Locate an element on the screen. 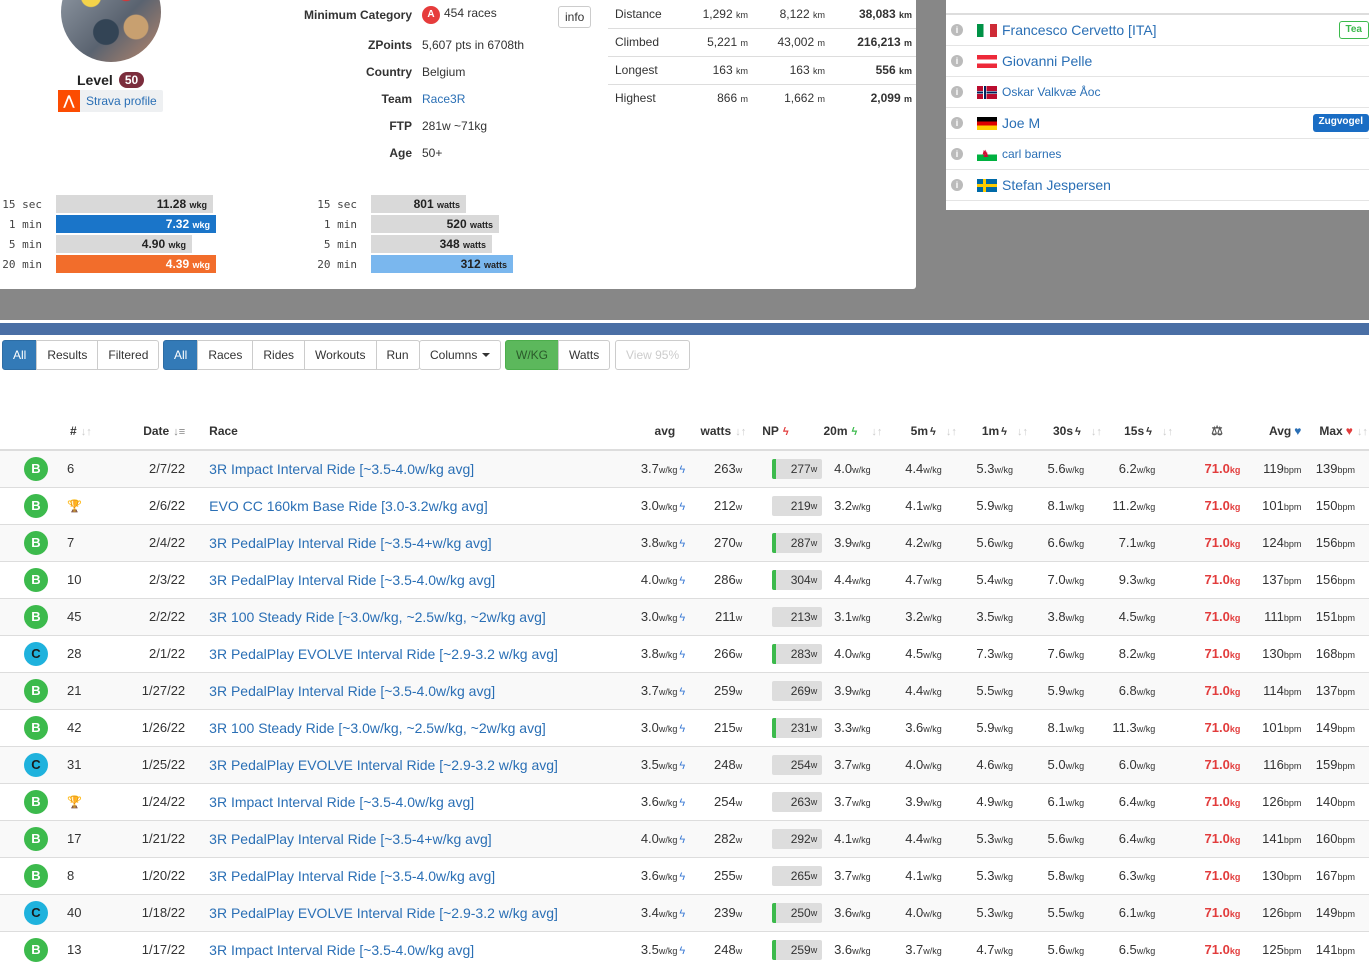 The height and width of the screenshot is (963, 1369). np-unit: w is located at coordinates (814, 579).